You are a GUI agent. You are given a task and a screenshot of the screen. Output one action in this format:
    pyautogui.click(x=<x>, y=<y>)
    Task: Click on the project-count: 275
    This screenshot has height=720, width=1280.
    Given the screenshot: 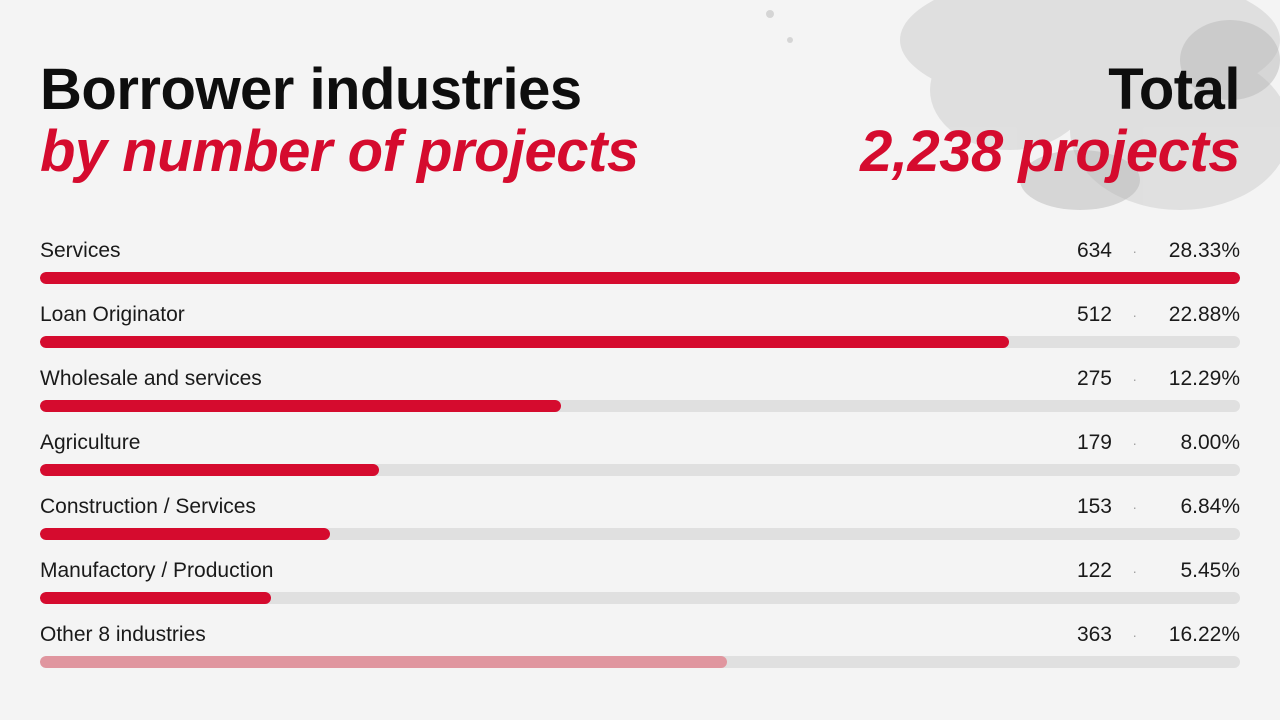 What is the action you would take?
    pyautogui.click(x=1094, y=378)
    